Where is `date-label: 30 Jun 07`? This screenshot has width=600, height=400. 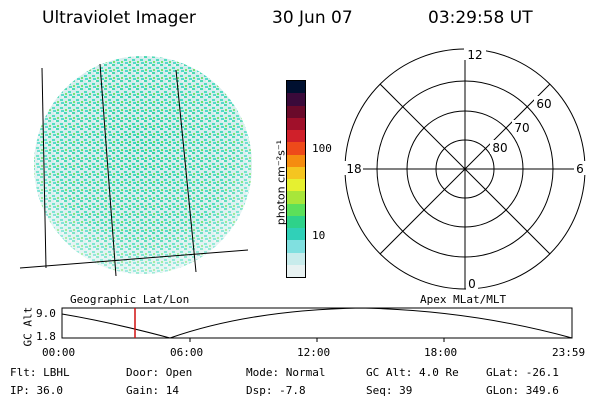
date-label: 30 Jun 07 is located at coordinates (312, 18).